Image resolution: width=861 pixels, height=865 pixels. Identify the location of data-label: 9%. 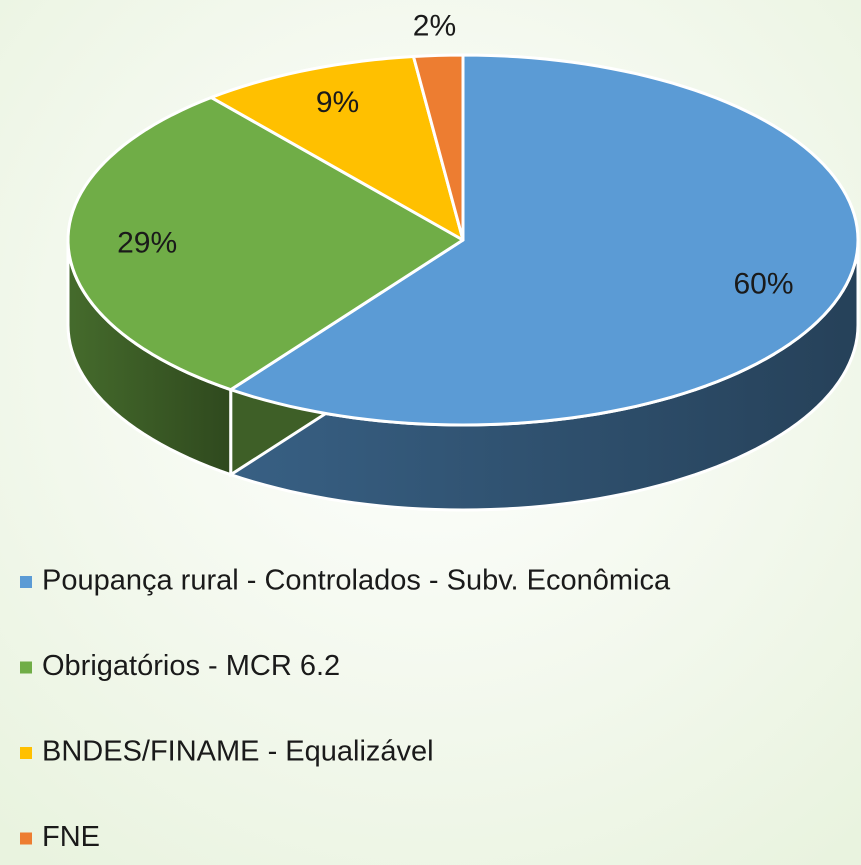
(337, 102).